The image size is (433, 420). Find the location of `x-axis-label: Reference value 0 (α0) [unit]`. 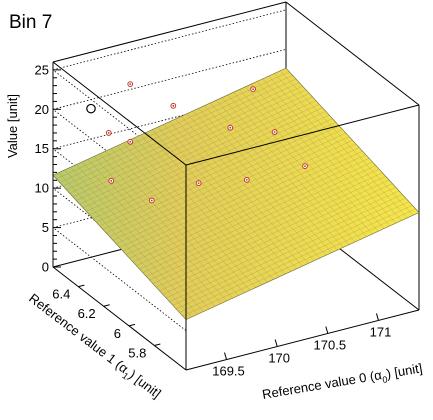

x-axis-label: Reference value 0 (α0) [unit] is located at coordinates (342, 382).